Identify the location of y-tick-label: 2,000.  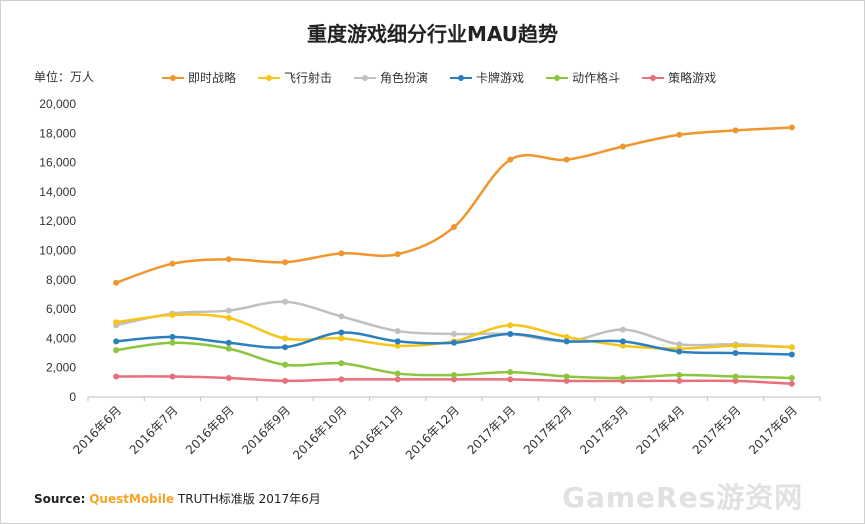
(61, 368).